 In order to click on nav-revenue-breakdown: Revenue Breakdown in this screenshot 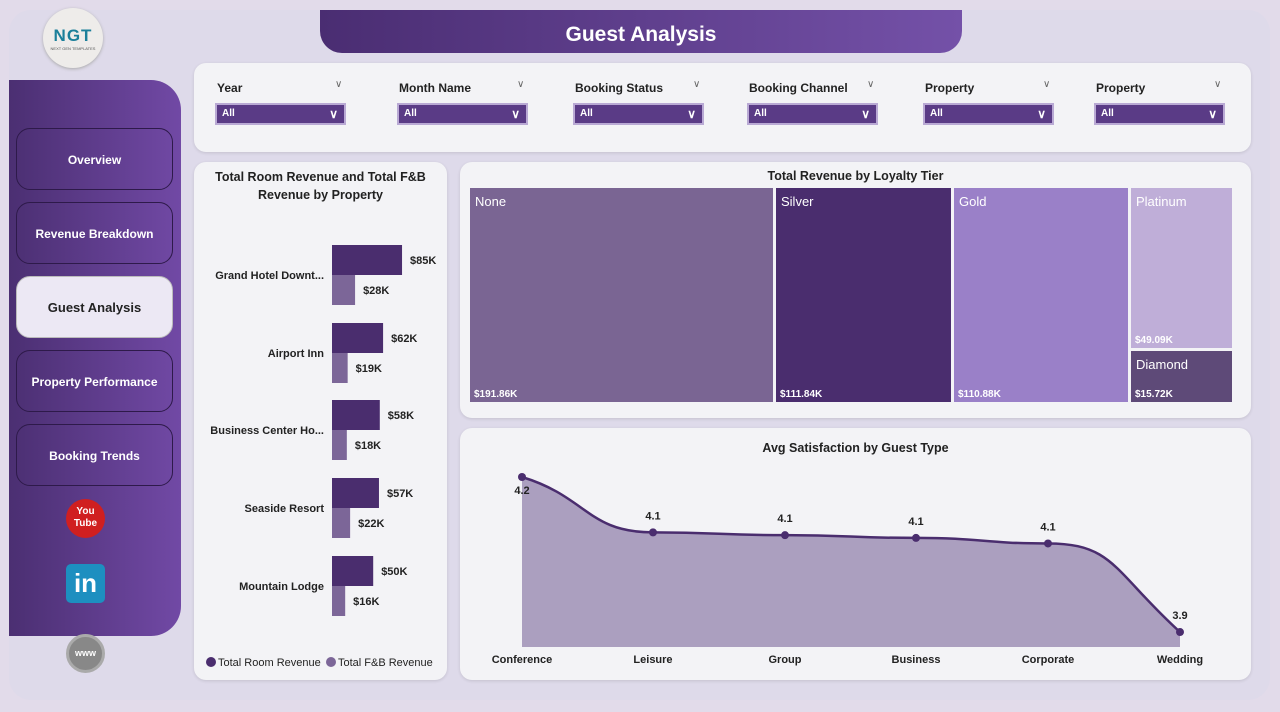, I will do `click(94, 233)`.